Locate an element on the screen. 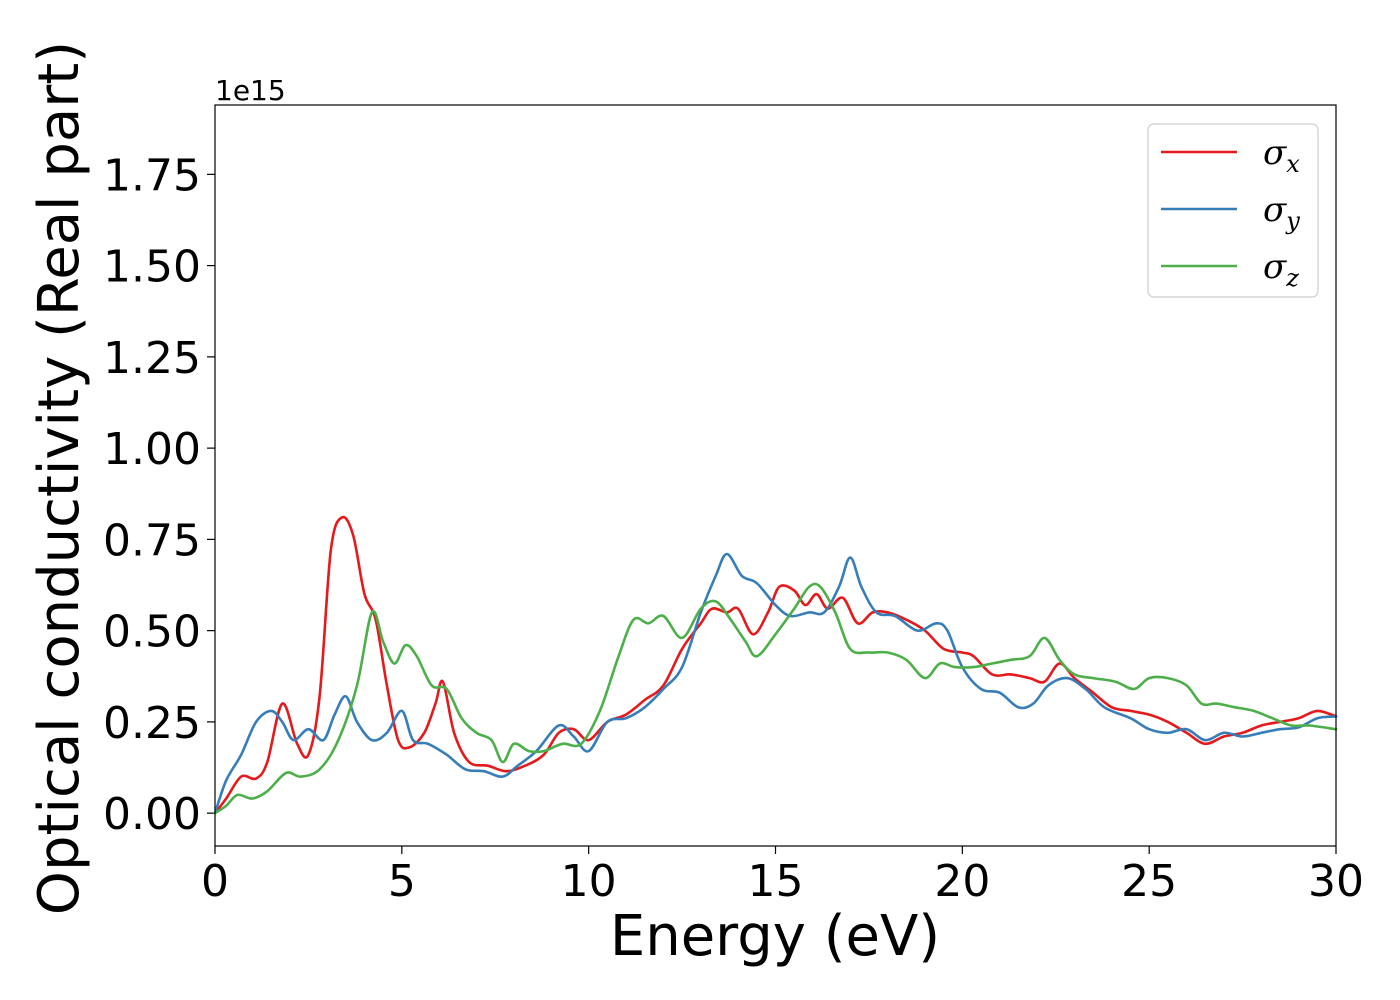  y-tick-label: 0.75 is located at coordinates (152, 540).